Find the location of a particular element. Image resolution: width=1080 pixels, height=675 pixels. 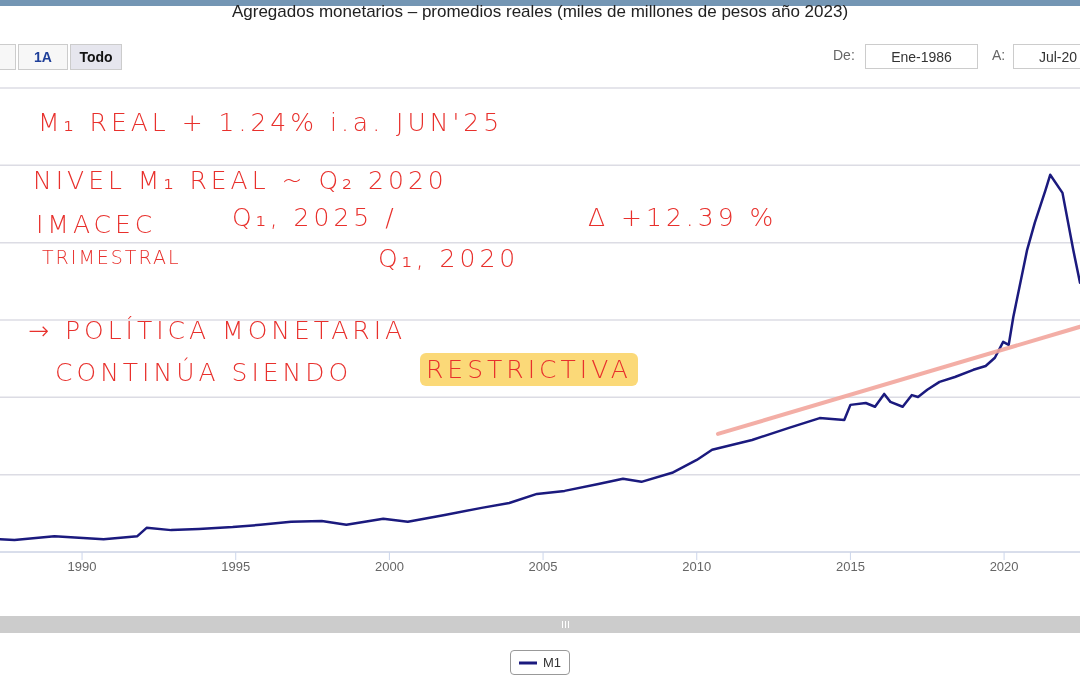

text: 1A is located at coordinates (43, 57).